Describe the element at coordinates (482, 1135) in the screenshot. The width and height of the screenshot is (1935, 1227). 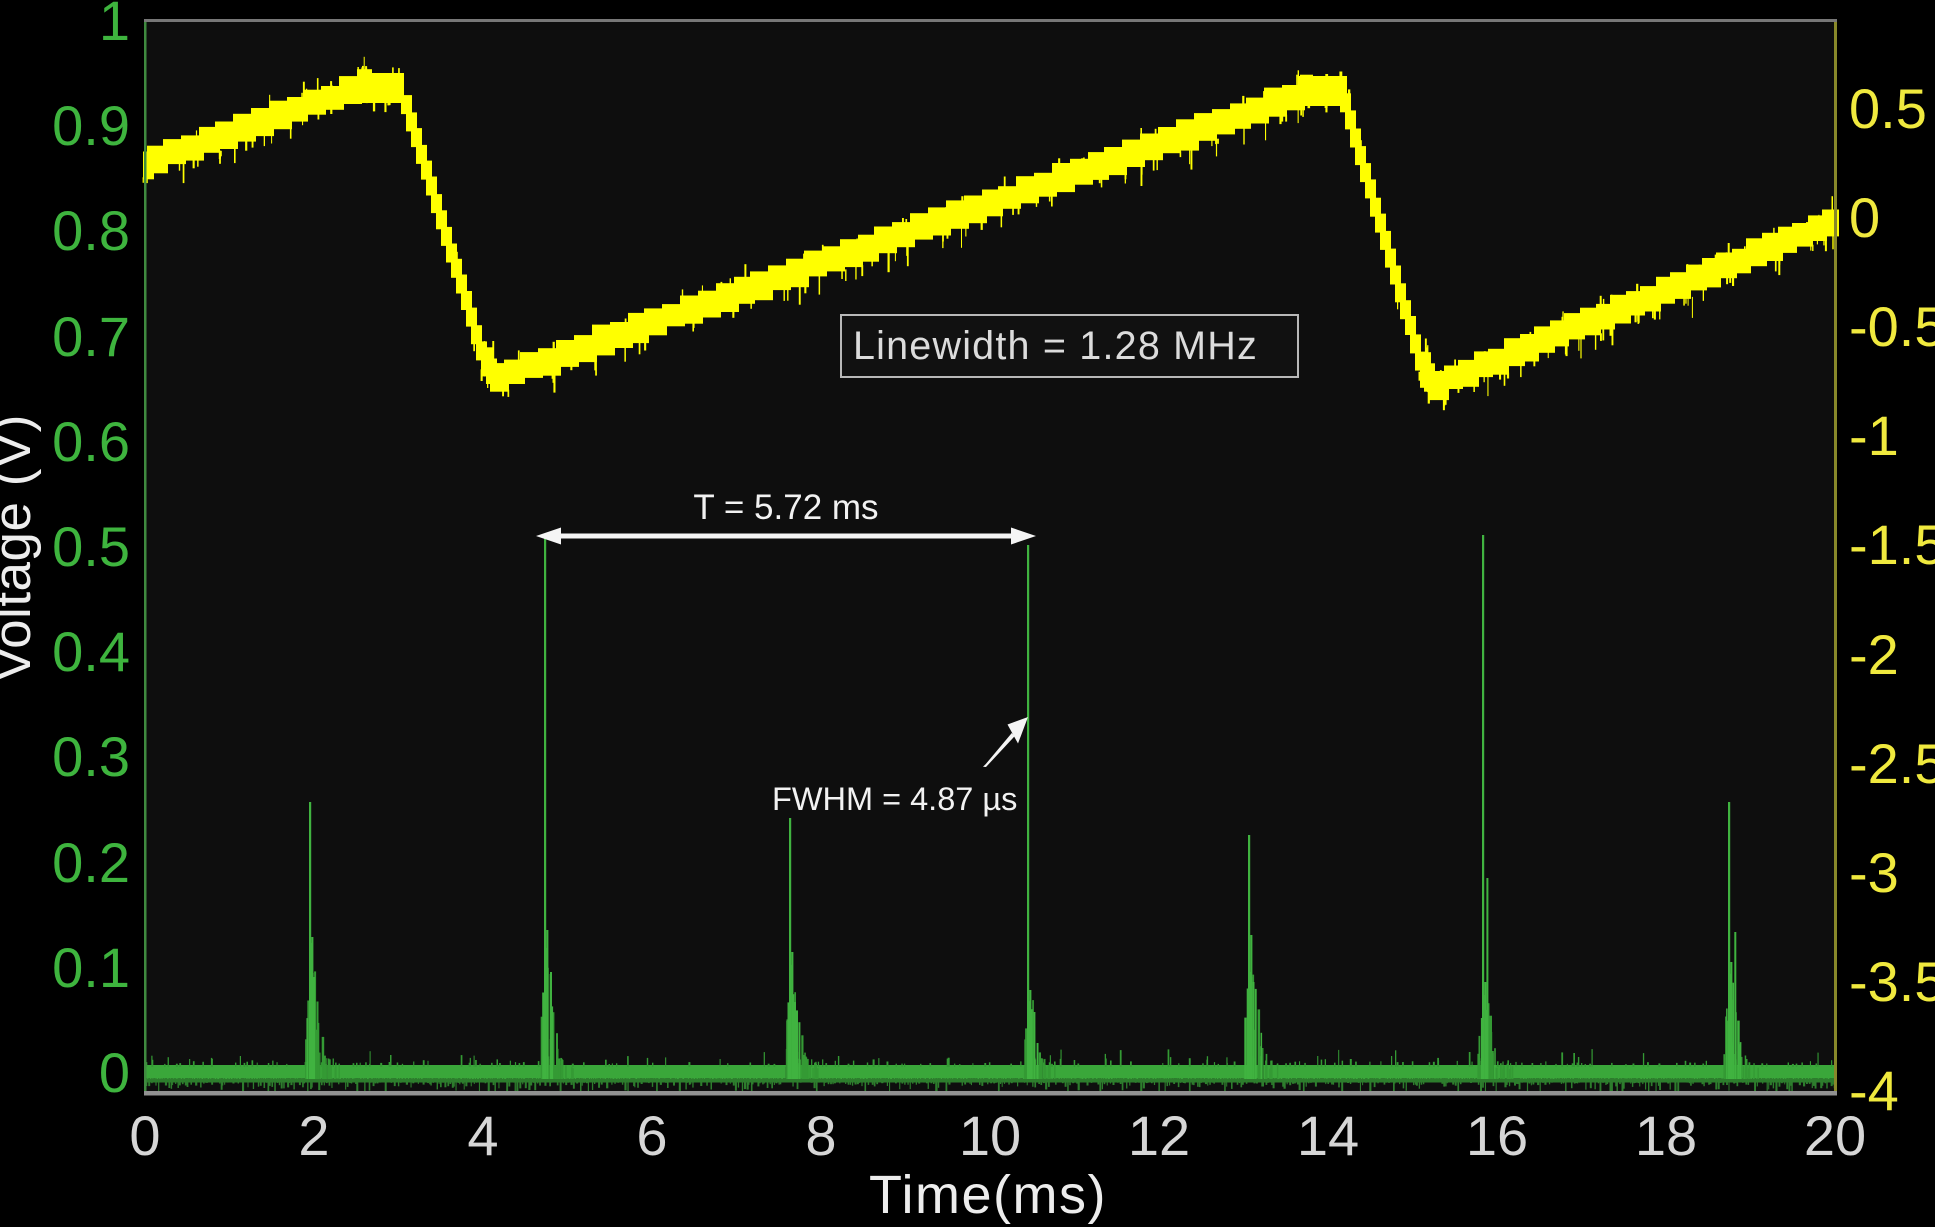
I see `svg-text: 4` at that location.